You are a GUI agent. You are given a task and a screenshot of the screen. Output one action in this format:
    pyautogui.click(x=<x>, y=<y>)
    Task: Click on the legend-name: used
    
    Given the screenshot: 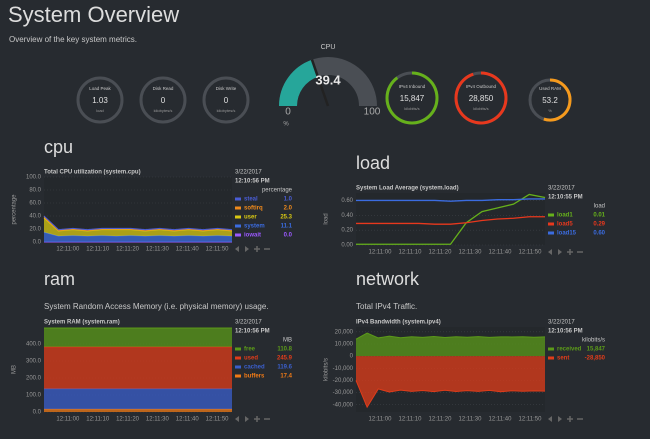 What is the action you would take?
    pyautogui.click(x=251, y=359)
    